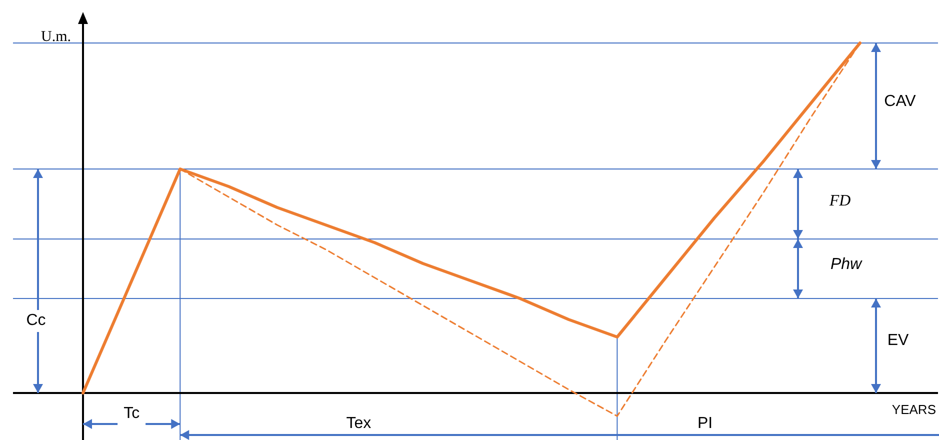 This screenshot has width=939, height=440. I want to click on x-axis-title: YEARS, so click(914, 409).